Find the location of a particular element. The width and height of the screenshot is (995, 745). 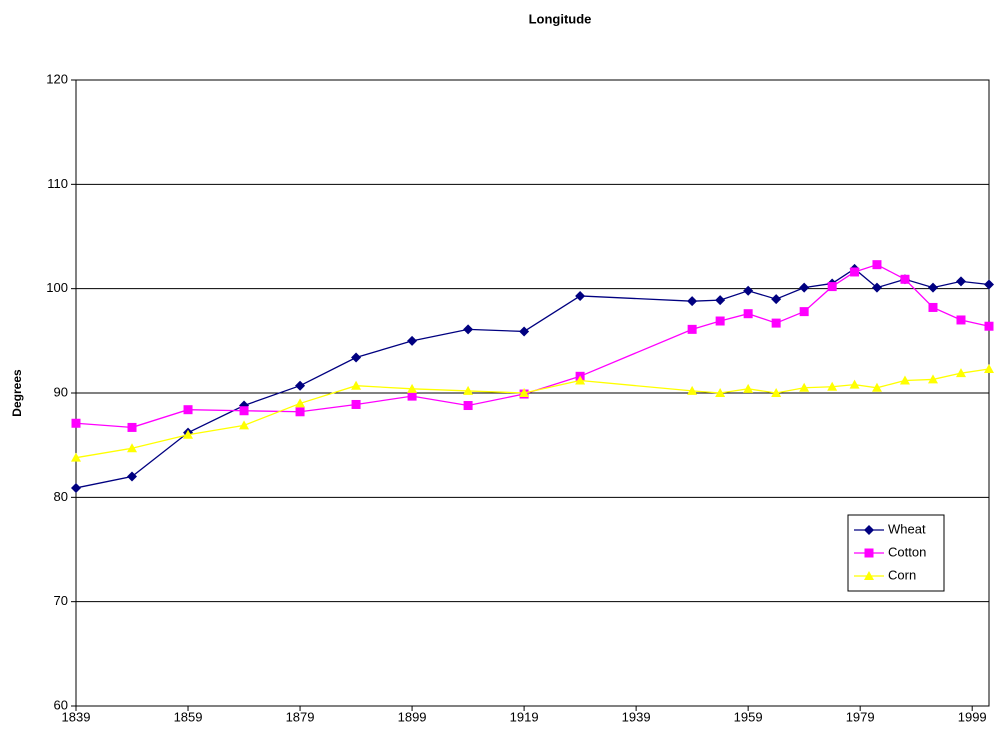

x-tick-label: 1859 is located at coordinates (188, 716).